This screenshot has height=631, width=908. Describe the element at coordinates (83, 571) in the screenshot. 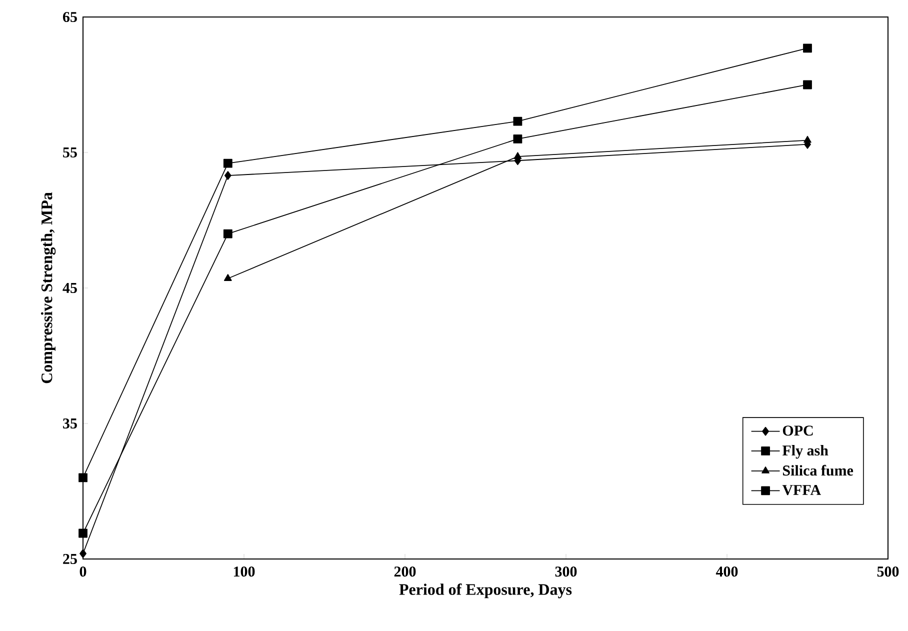

I see `x-tick-label: 0` at that location.